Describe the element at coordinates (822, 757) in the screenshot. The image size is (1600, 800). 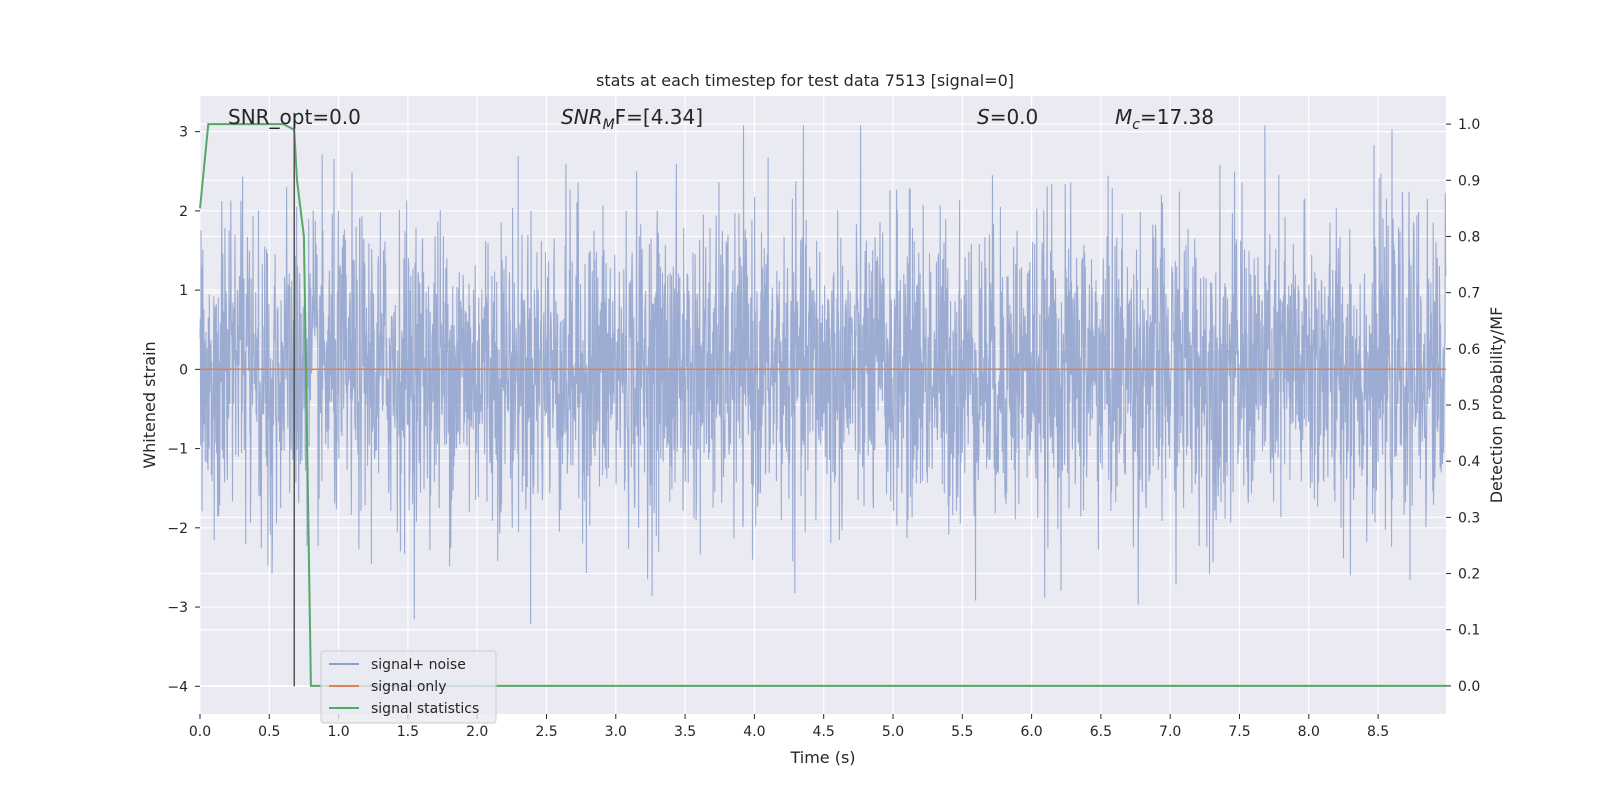
I see `x-axis-label: Time (s)` at that location.